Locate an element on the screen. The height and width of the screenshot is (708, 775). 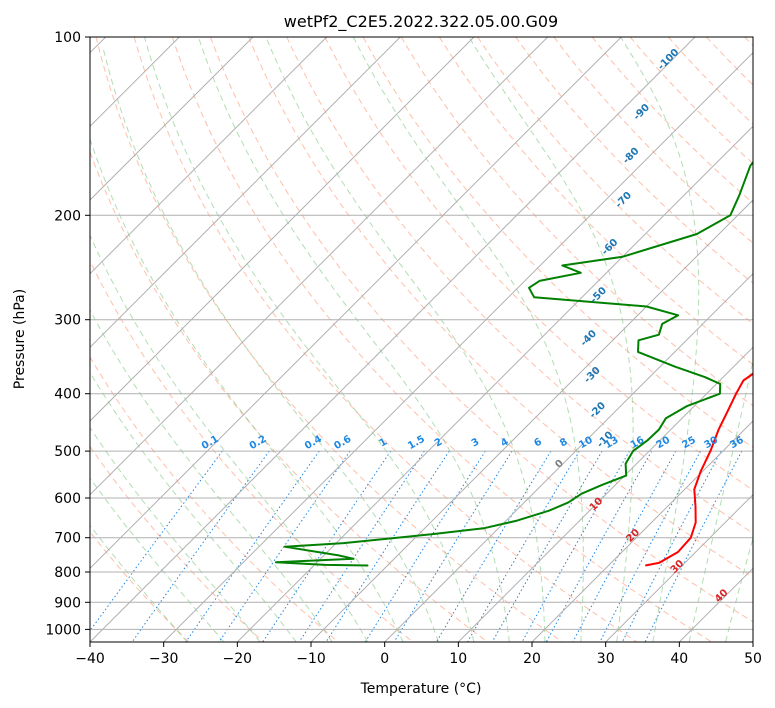
chart-title: wetPf2_C2E5.2022.322.05.00.G09 is located at coordinates (421, 22).